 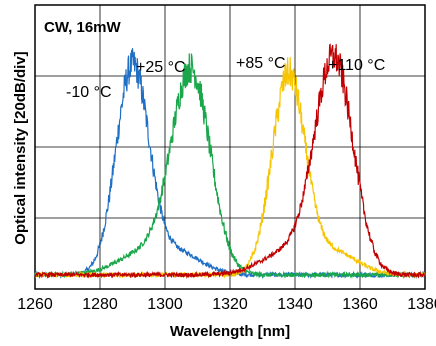 What do you see at coordinates (161, 67) in the screenshot?
I see `annotation-plus25: +25 °C` at bounding box center [161, 67].